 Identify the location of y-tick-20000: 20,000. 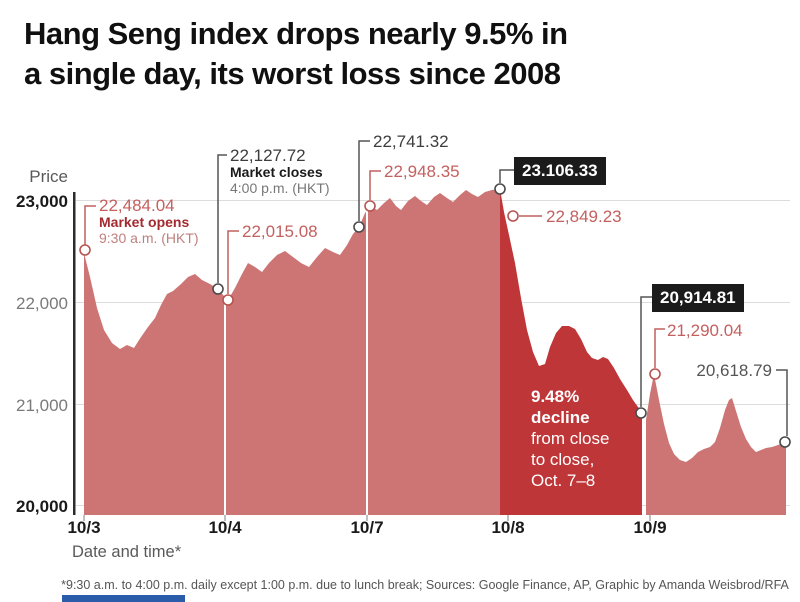
(42, 506).